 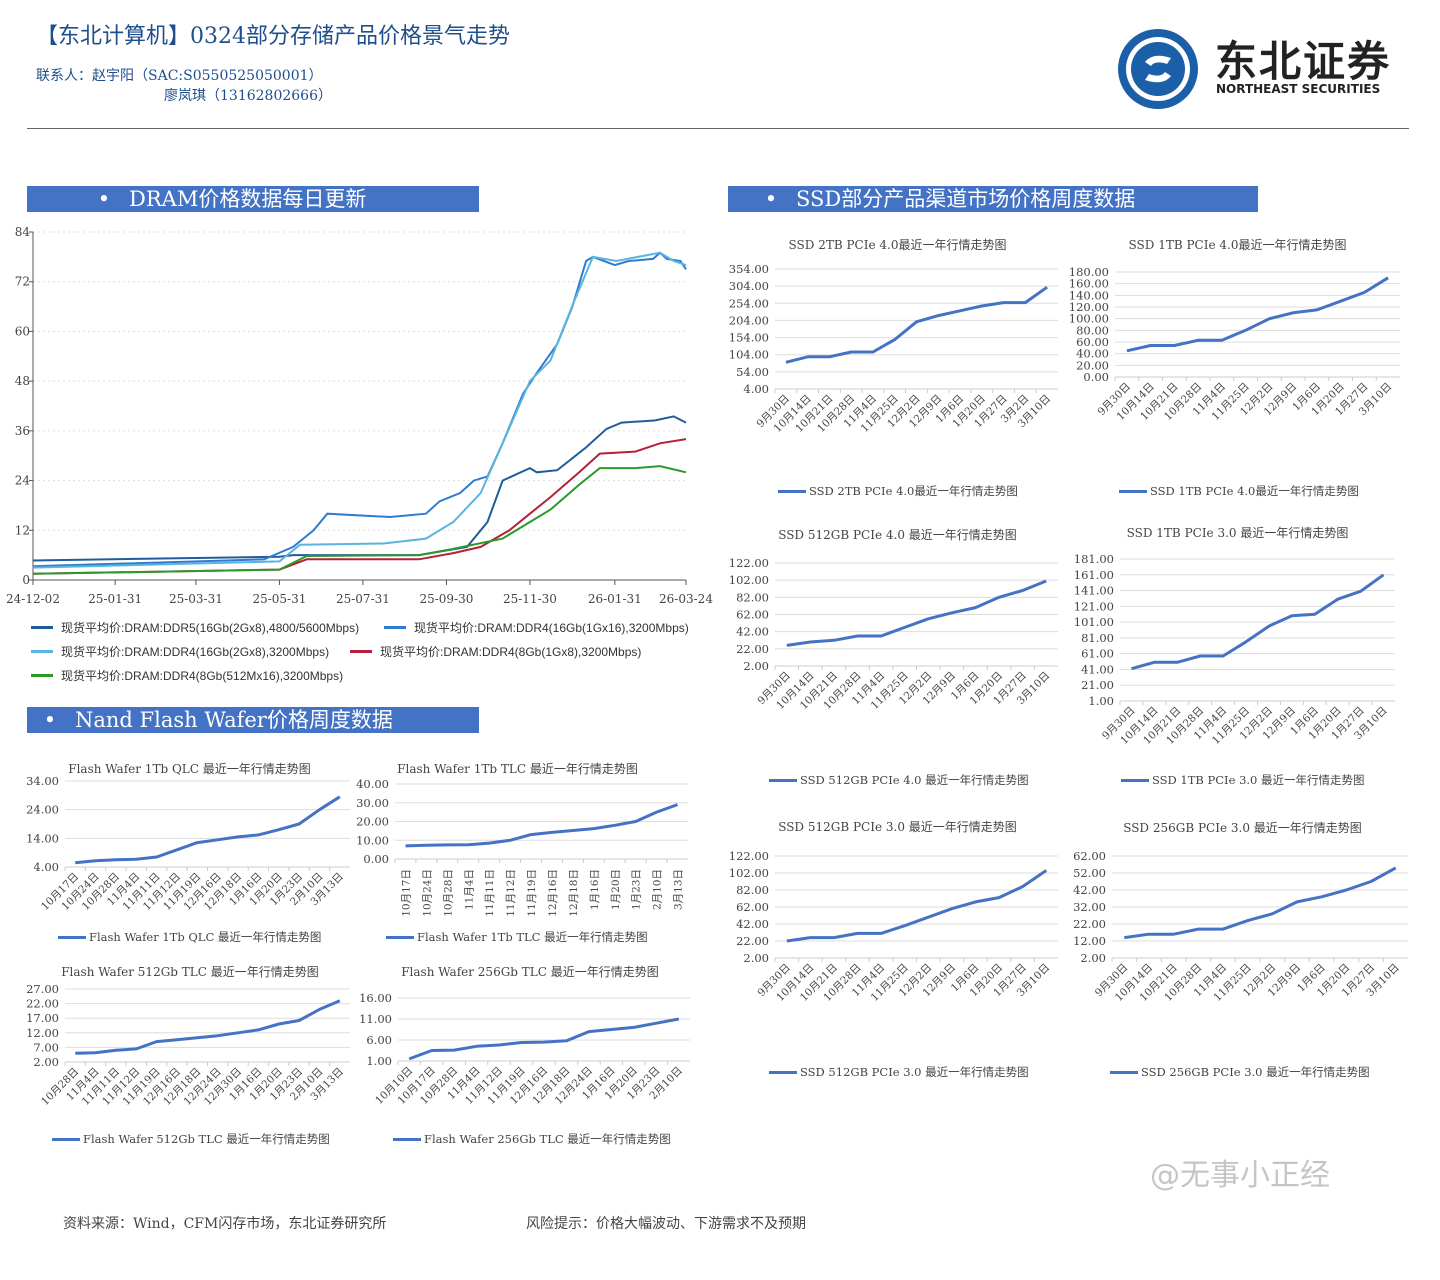 What do you see at coordinates (1298, 89) in the screenshot?
I see `logo-name-en: NORTHEAST SECURITIES` at bounding box center [1298, 89].